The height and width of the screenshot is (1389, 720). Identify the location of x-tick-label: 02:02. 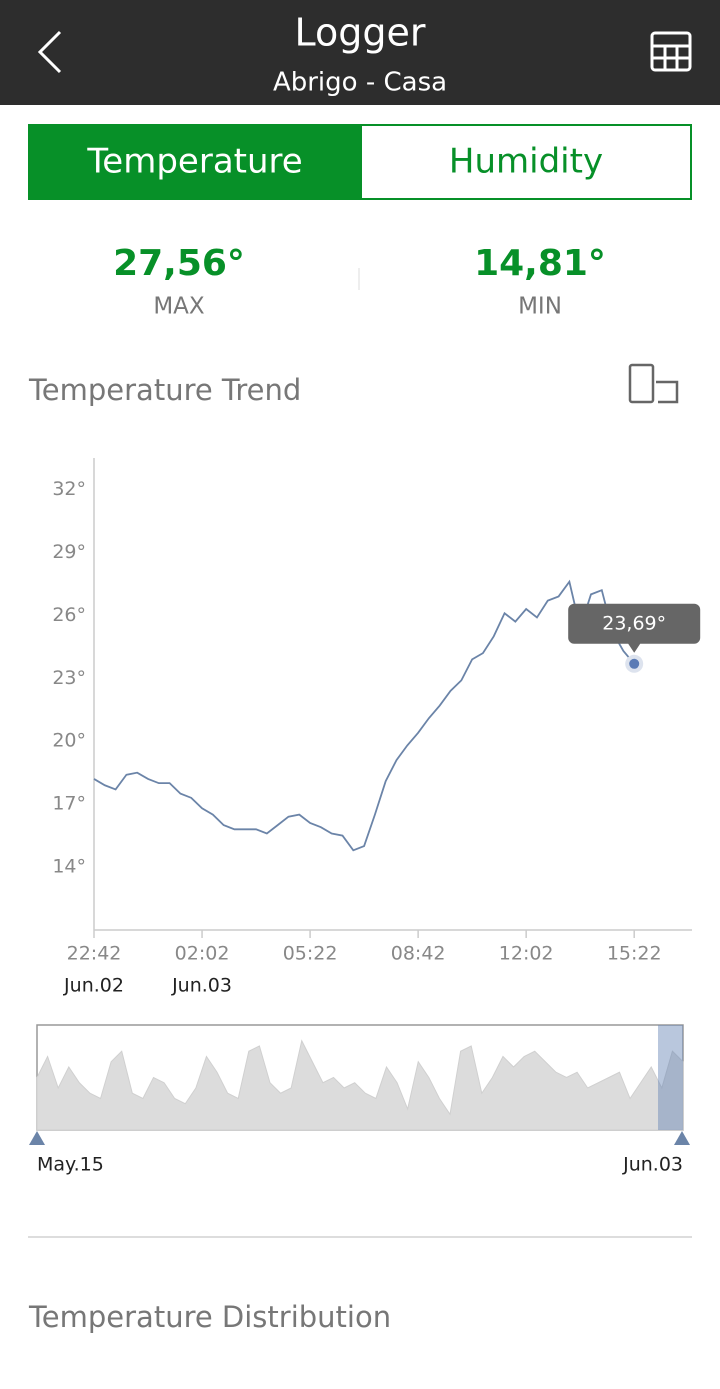
(202, 954).